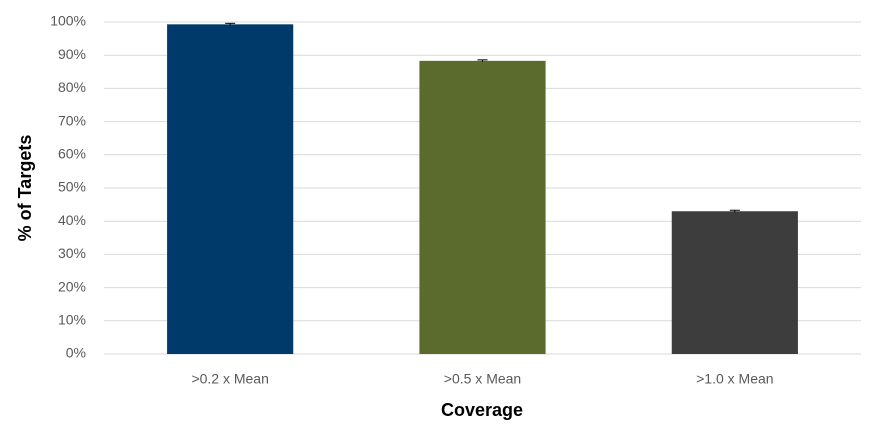  What do you see at coordinates (68, 21) in the screenshot?
I see `y-tick-label: 100%` at bounding box center [68, 21].